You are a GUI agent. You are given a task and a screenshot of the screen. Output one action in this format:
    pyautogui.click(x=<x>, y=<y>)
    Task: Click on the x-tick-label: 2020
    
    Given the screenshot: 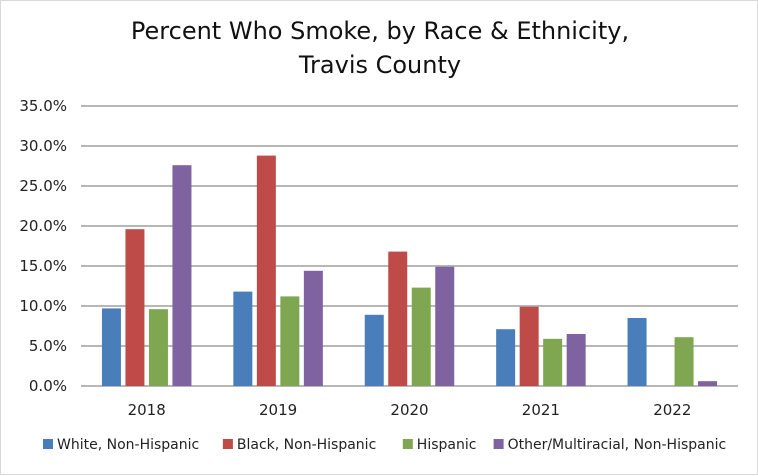 What is the action you would take?
    pyautogui.click(x=409, y=410)
    